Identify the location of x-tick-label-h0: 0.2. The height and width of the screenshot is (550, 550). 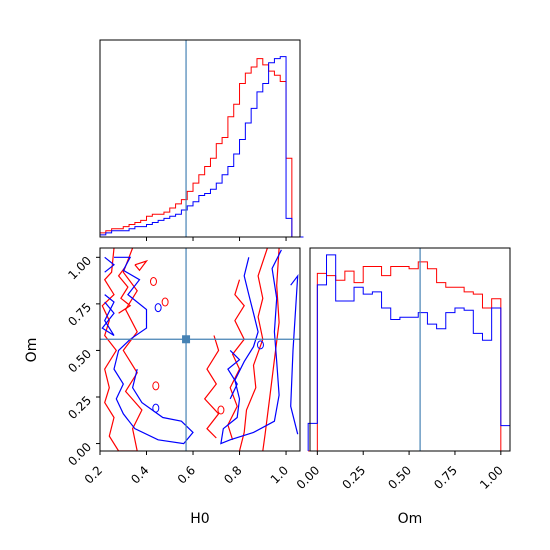
(93, 474).